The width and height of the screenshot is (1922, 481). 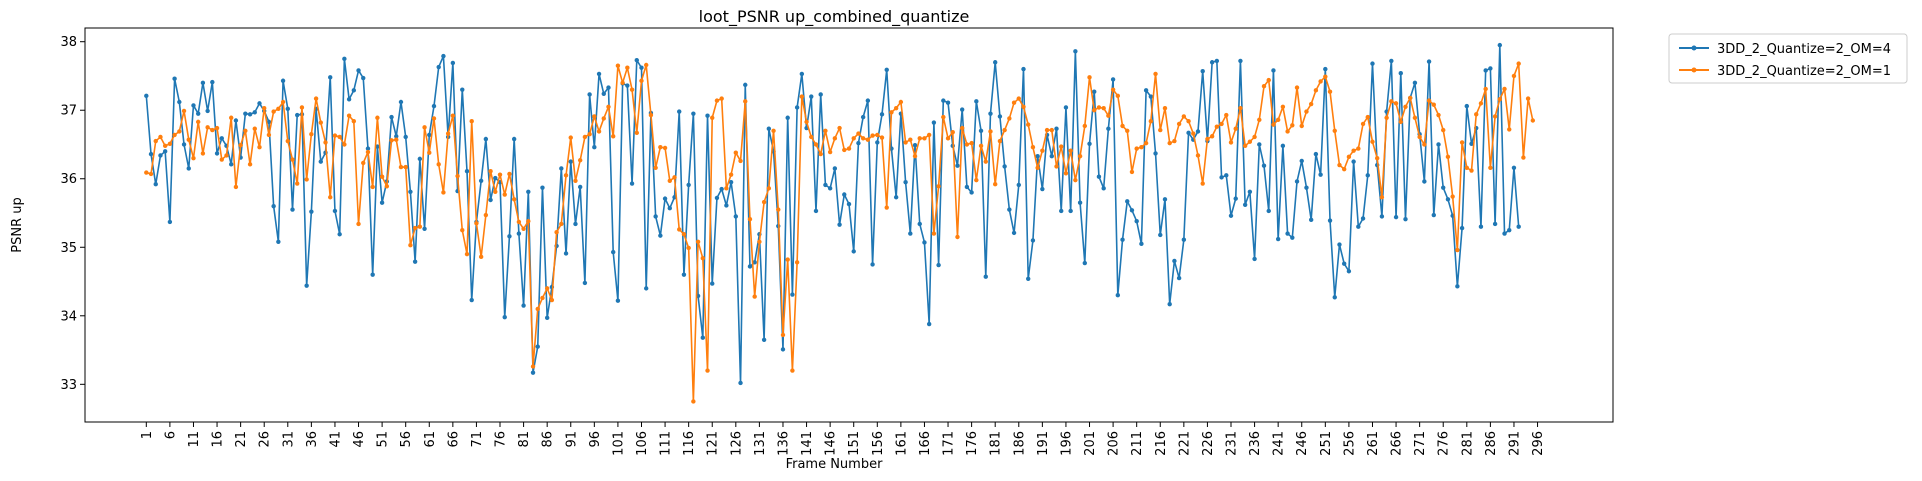 What do you see at coordinates (878, 443) in the screenshot?
I see `x-tick-label: 156` at bounding box center [878, 443].